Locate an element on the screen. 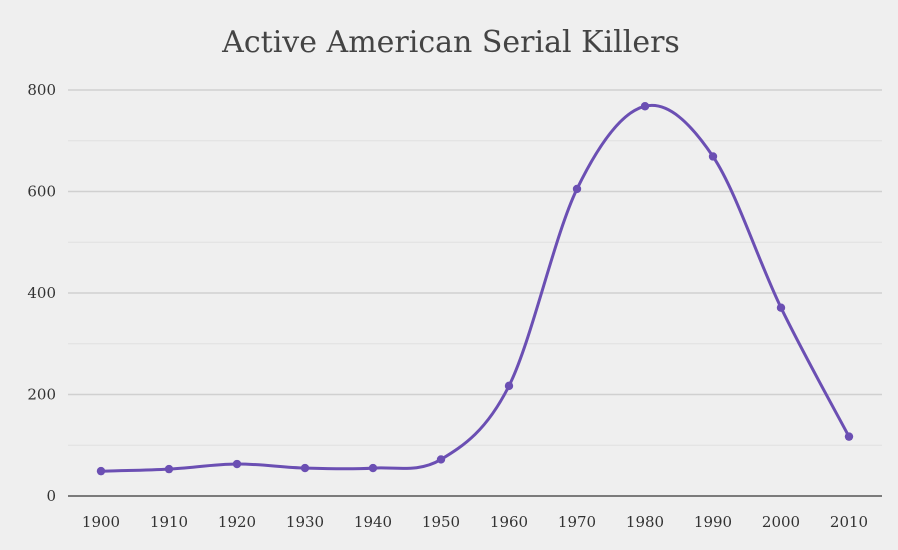  x-tick-label: 1940 is located at coordinates (373, 522).